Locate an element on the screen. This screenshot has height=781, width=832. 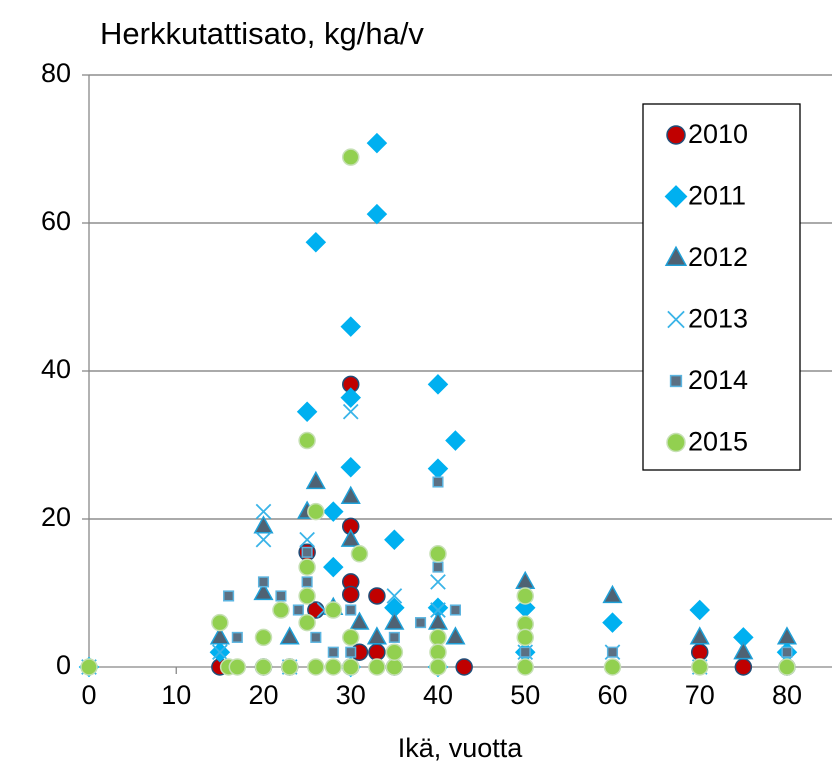
x-tick-label: 30 is located at coordinates (351, 695).